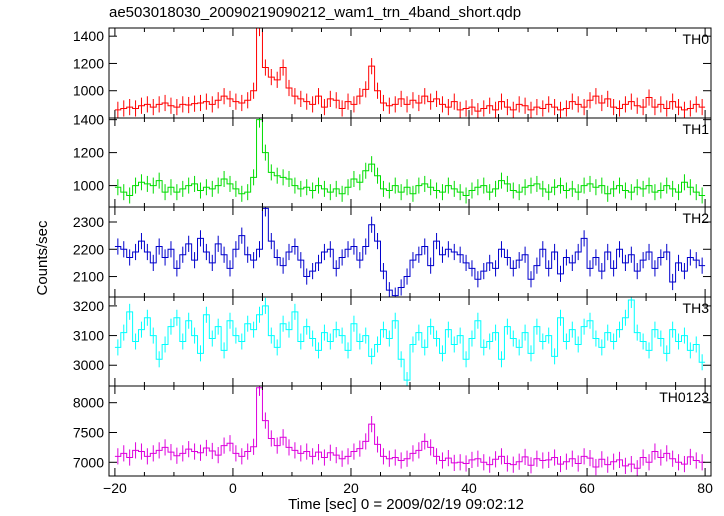 This screenshot has width=724, height=516. I want to click on step-line-th1, so click(410, 157).